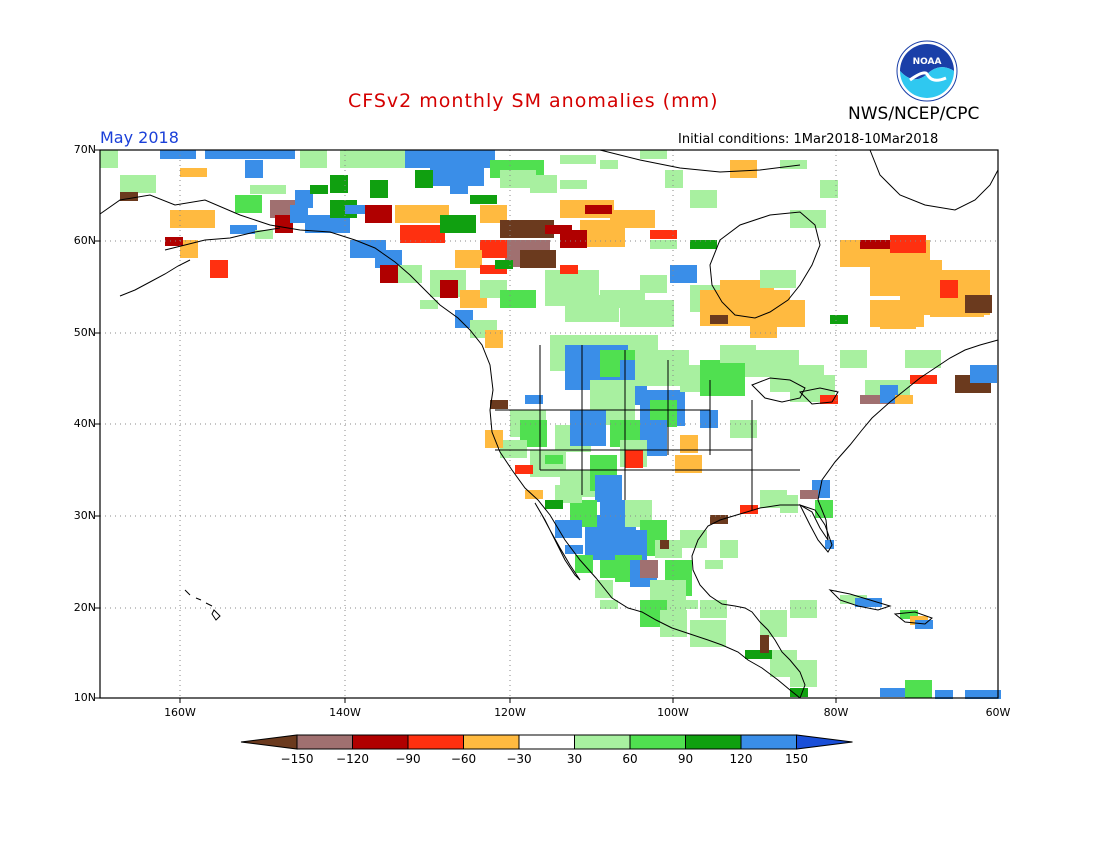 The image size is (1100, 850). What do you see at coordinates (914, 114) in the screenshot?
I see `agency-label: NWS/NCEP/CPC` at bounding box center [914, 114].